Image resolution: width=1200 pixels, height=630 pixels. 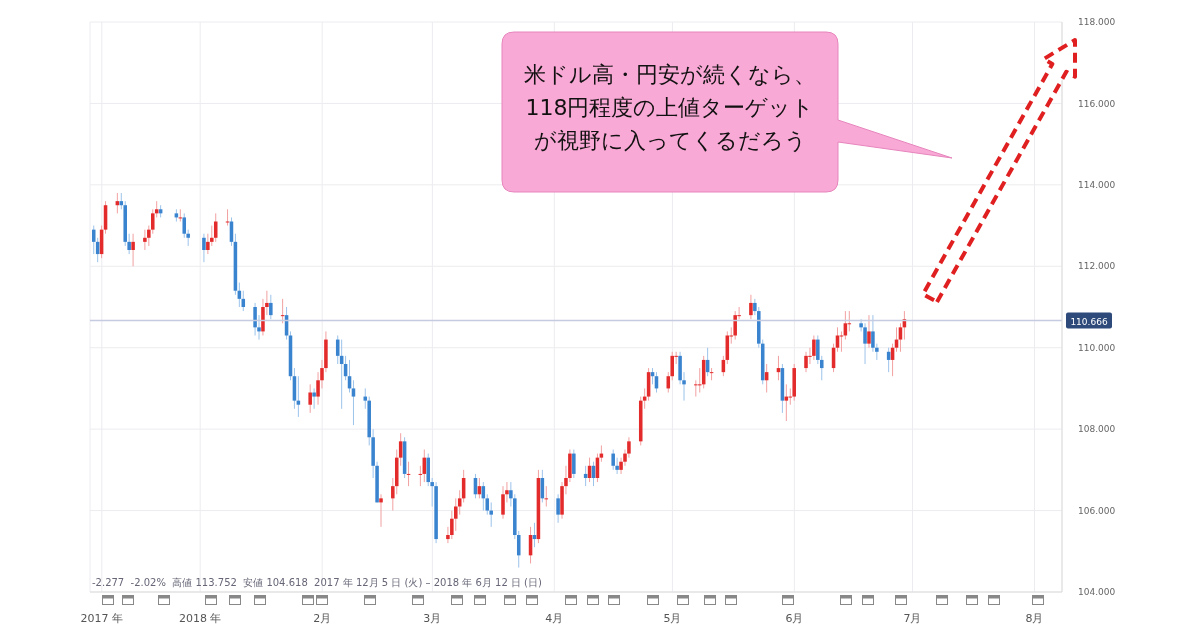 I want to click on x-tick-label: 7月, so click(x=912, y=618).